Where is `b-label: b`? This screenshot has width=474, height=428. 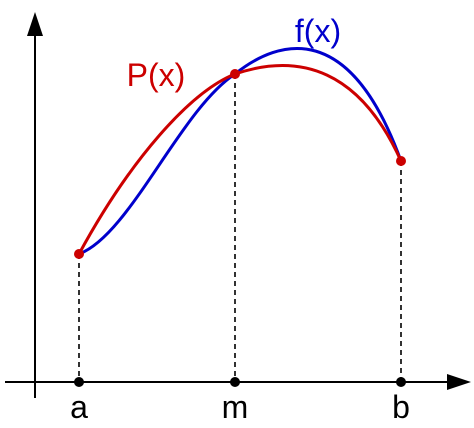 b-label: b is located at coordinates (401, 407).